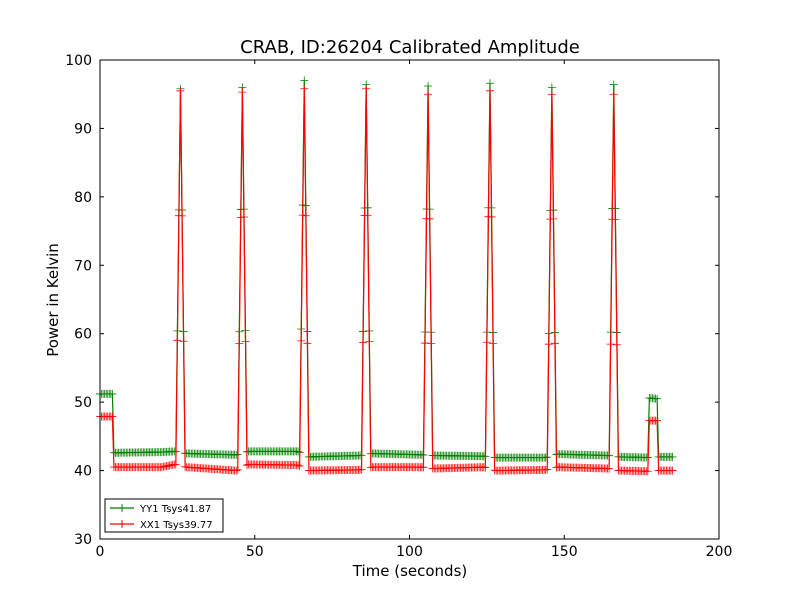  I want to click on legend: YY1 Tsys41.87 XX1 Tsys39.77, so click(164, 515).